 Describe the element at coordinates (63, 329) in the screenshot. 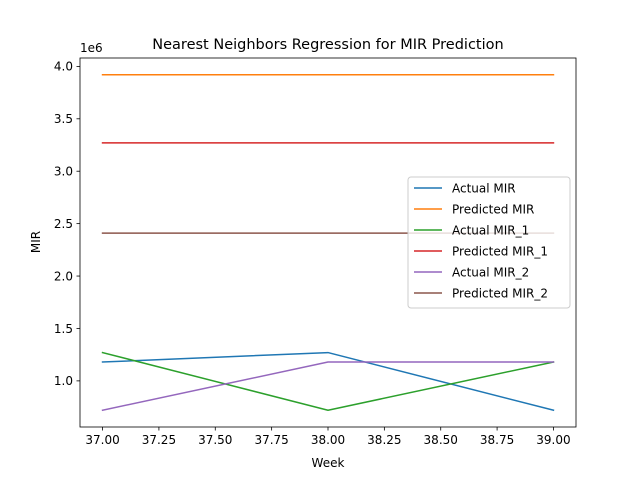

I see `y-tick-label: 1.5` at that location.